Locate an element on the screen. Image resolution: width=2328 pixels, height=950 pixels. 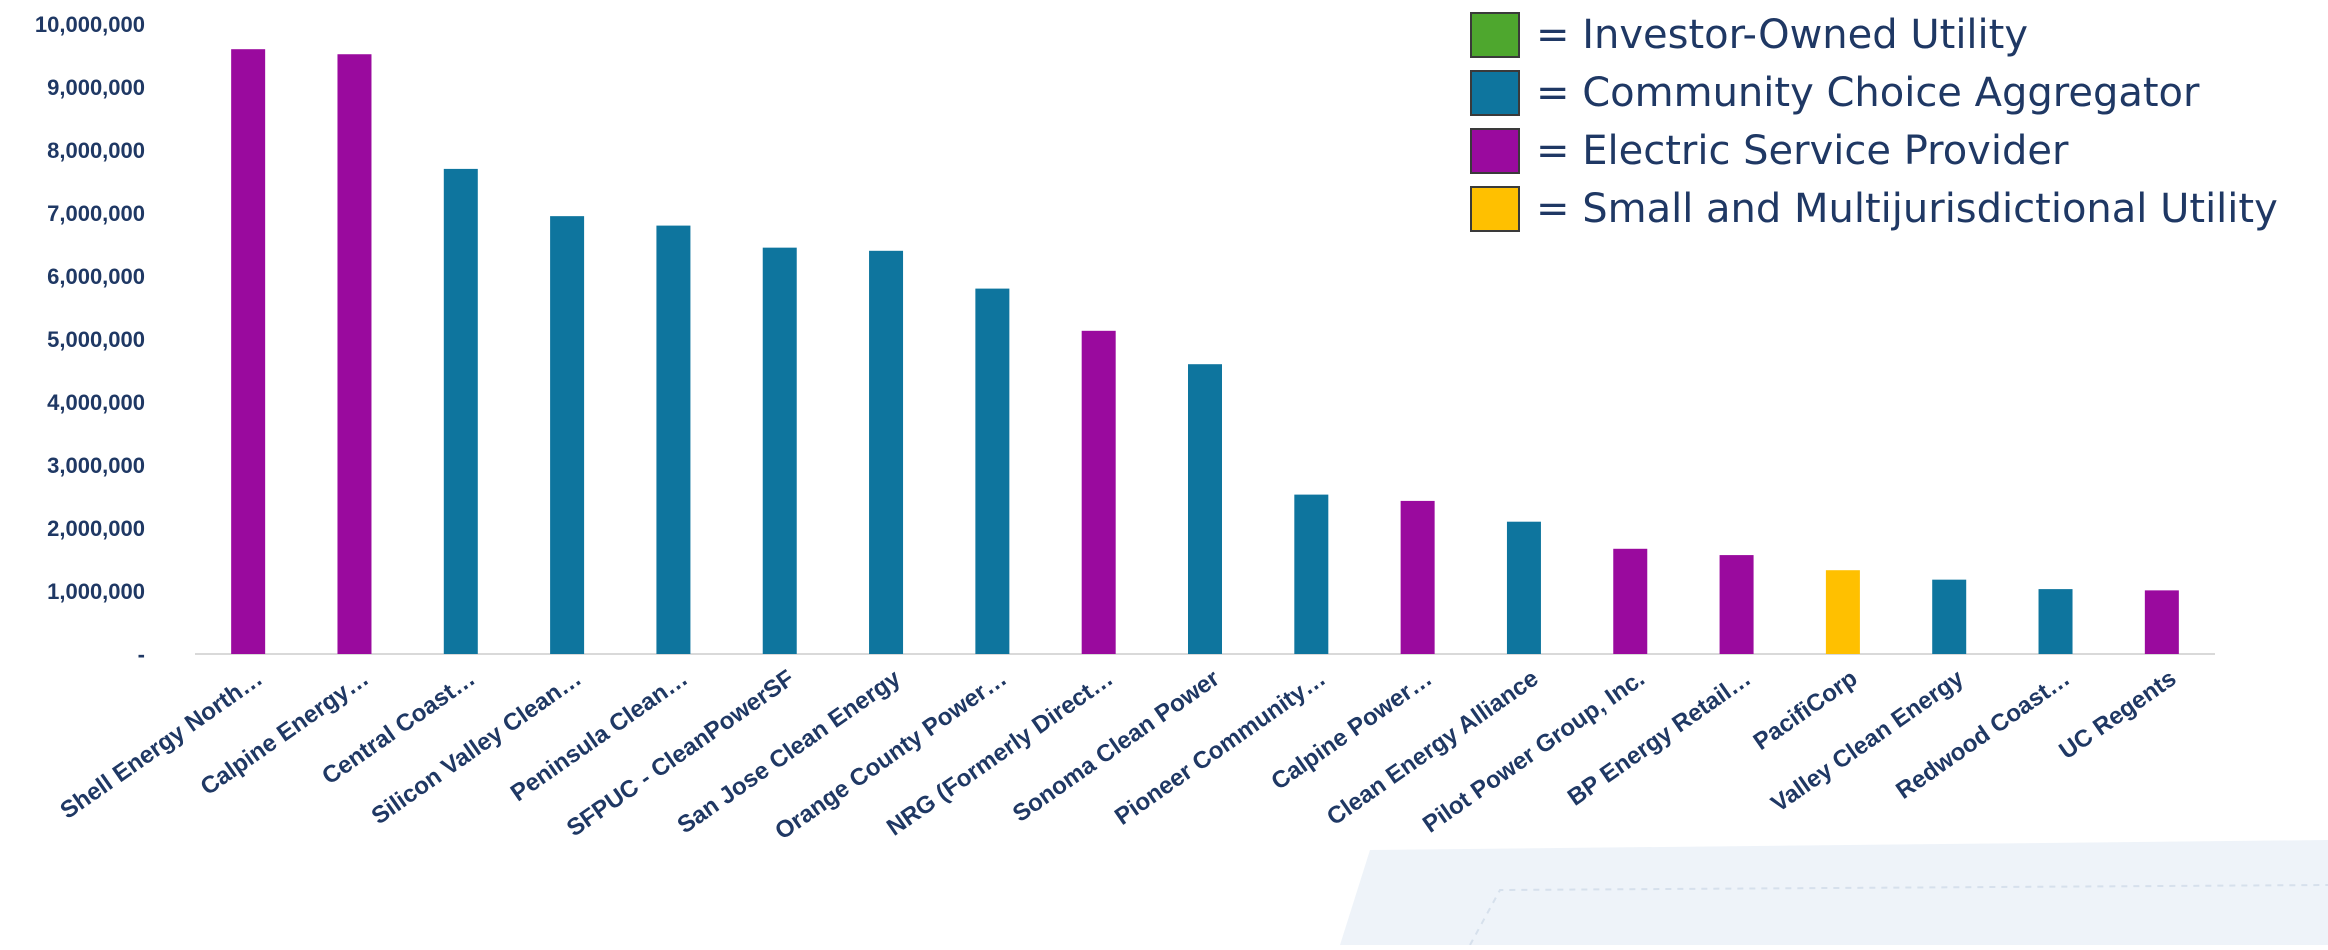
legend-item-esp: = Electric Service Provider is located at coordinates (1874, 151).